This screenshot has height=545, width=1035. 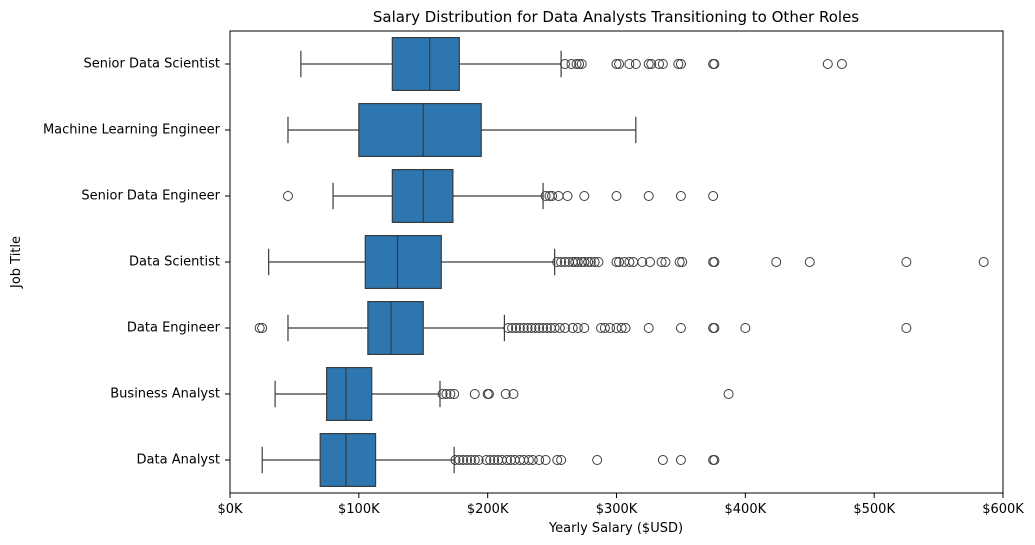 What do you see at coordinates (132, 130) in the screenshot?
I see `y-tick-label: Machine Learning Engineer` at bounding box center [132, 130].